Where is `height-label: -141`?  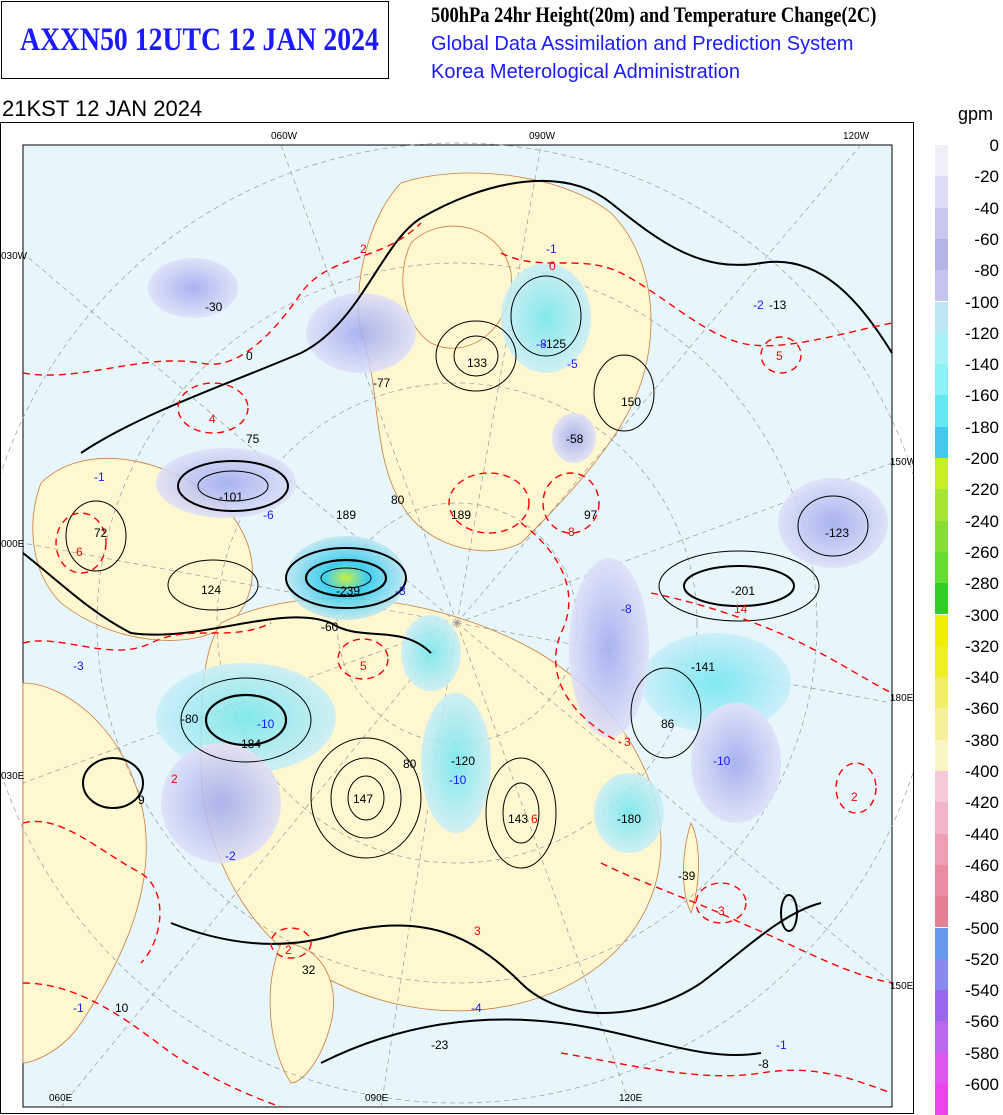 height-label: -141 is located at coordinates (703, 667).